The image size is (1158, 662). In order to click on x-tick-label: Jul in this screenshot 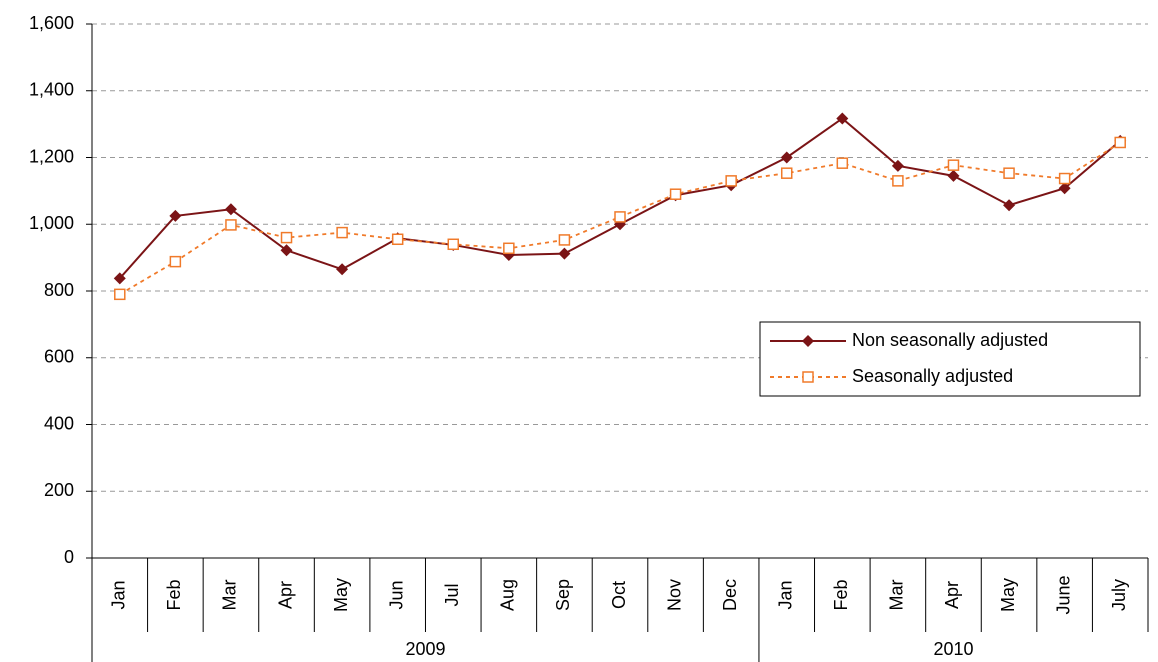, I will do `click(452, 594)`.